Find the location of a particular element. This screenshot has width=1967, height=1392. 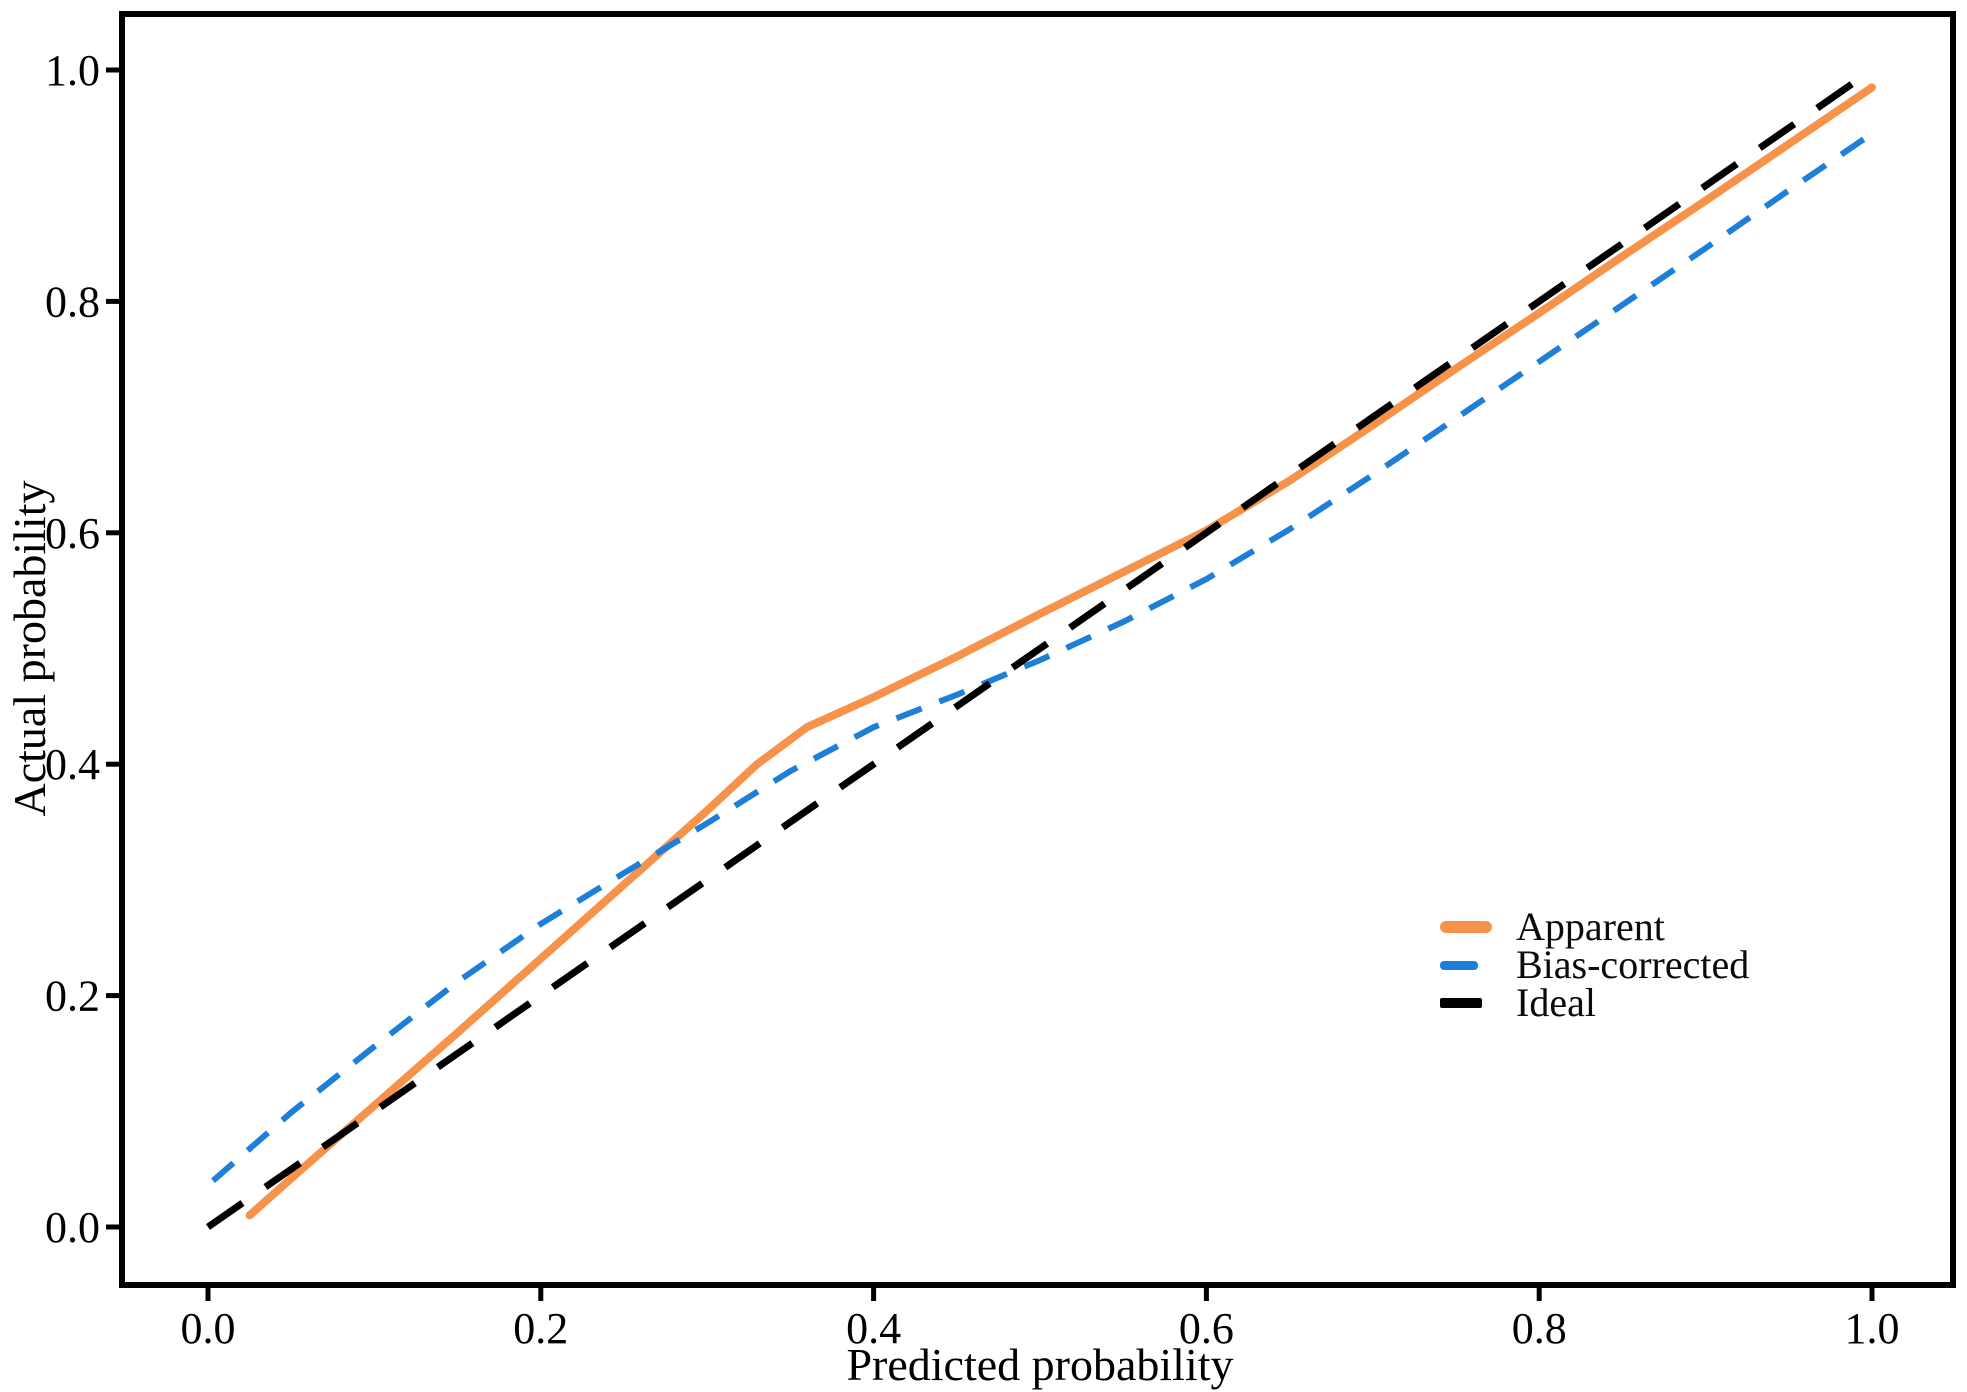

y-tick-label: 0.0 is located at coordinates (72, 1227).